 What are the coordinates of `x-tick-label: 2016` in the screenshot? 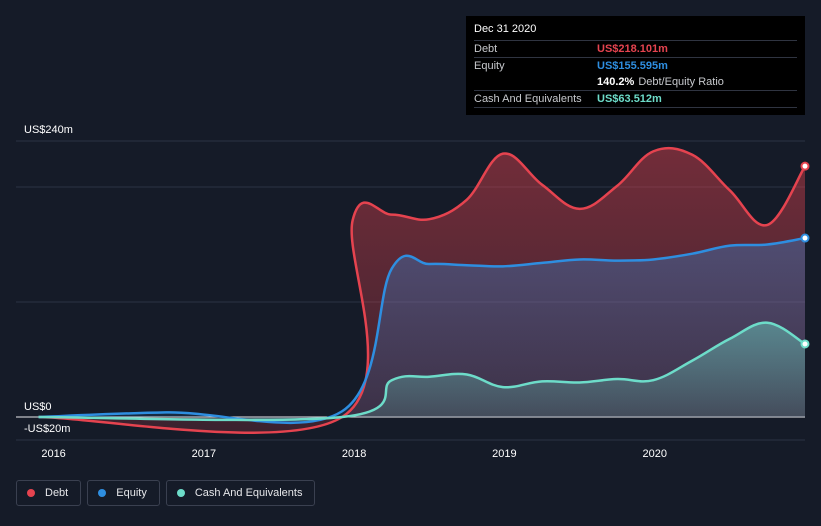 It's located at (53, 454).